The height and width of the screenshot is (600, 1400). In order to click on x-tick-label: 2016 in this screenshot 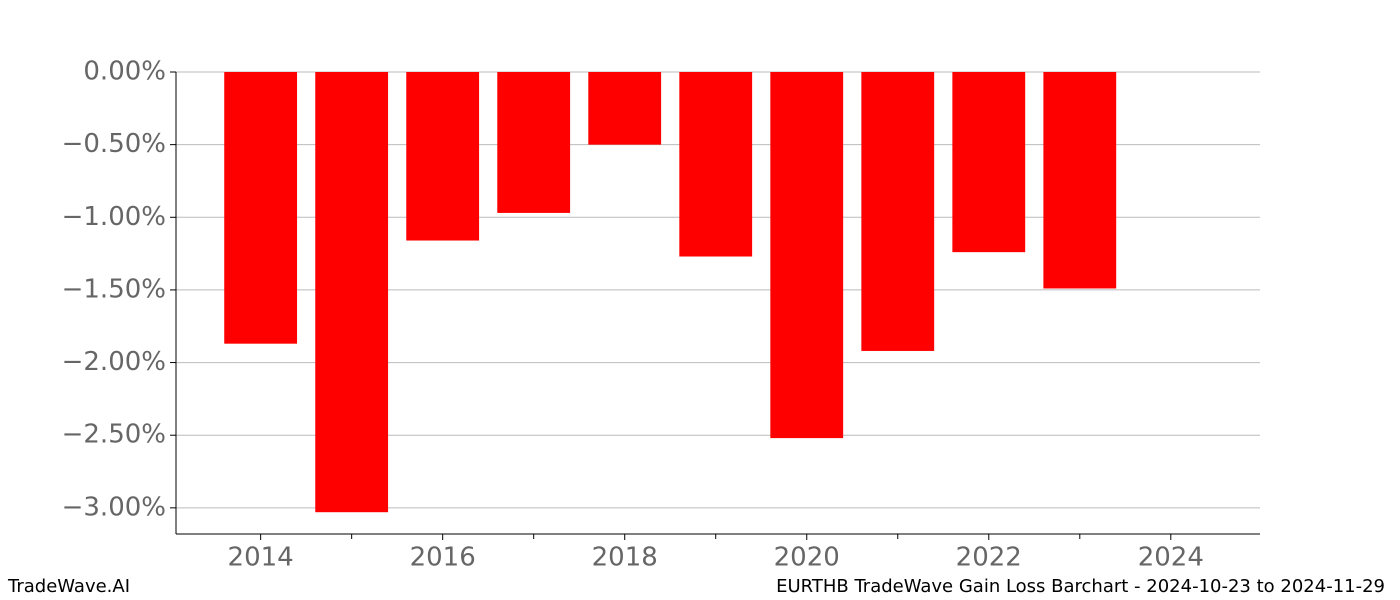, I will do `click(443, 558)`.